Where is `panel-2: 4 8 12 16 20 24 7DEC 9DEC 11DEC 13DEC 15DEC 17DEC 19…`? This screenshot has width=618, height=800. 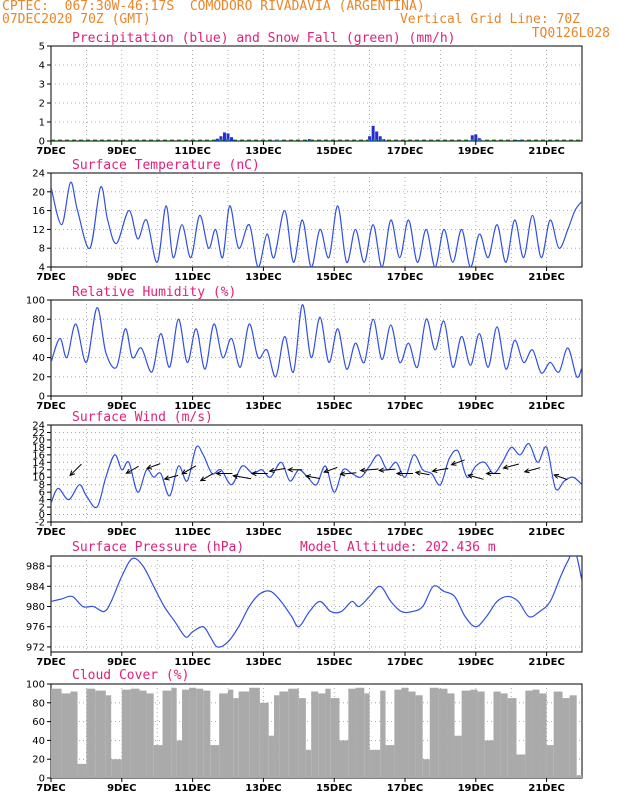 panel-2: 4 8 12 16 20 24 7DEC 9DEC 11DEC 13DEC 15DEC 17DEC 19… is located at coordinates (307, 220).